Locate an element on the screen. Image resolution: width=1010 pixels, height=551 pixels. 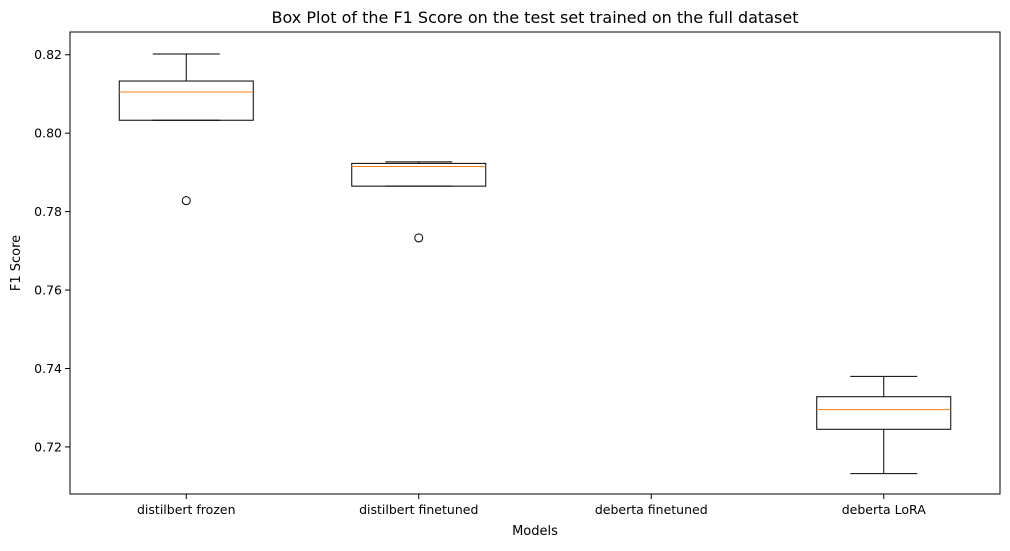
y-tick-label: 0.78 is located at coordinates (48, 211).